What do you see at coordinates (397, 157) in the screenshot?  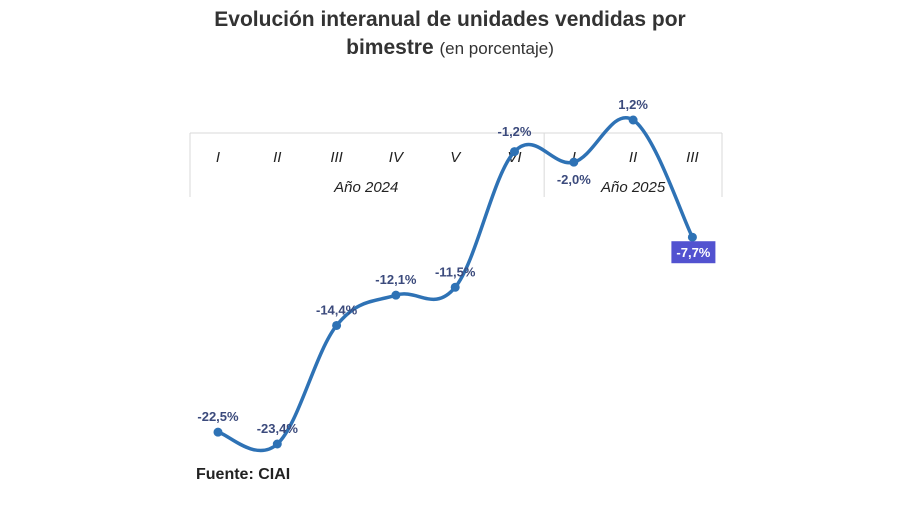 I see `category-tick-label: IV` at bounding box center [397, 157].